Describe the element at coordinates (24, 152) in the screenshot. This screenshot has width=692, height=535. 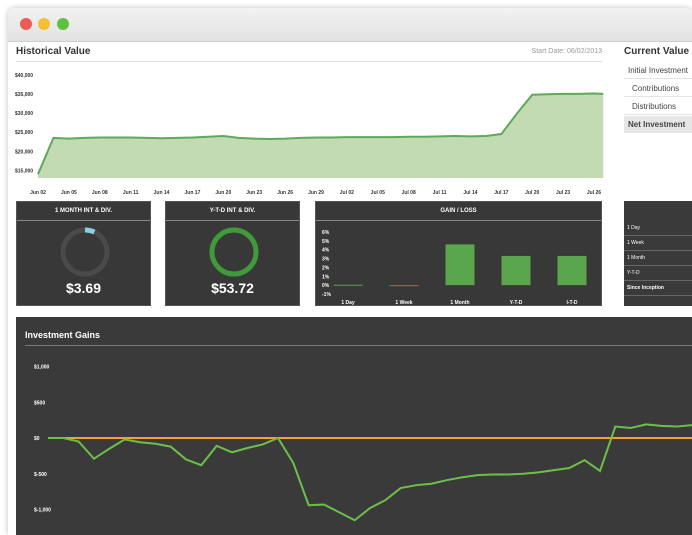
I see `y-tick-label: $20,000` at that location.